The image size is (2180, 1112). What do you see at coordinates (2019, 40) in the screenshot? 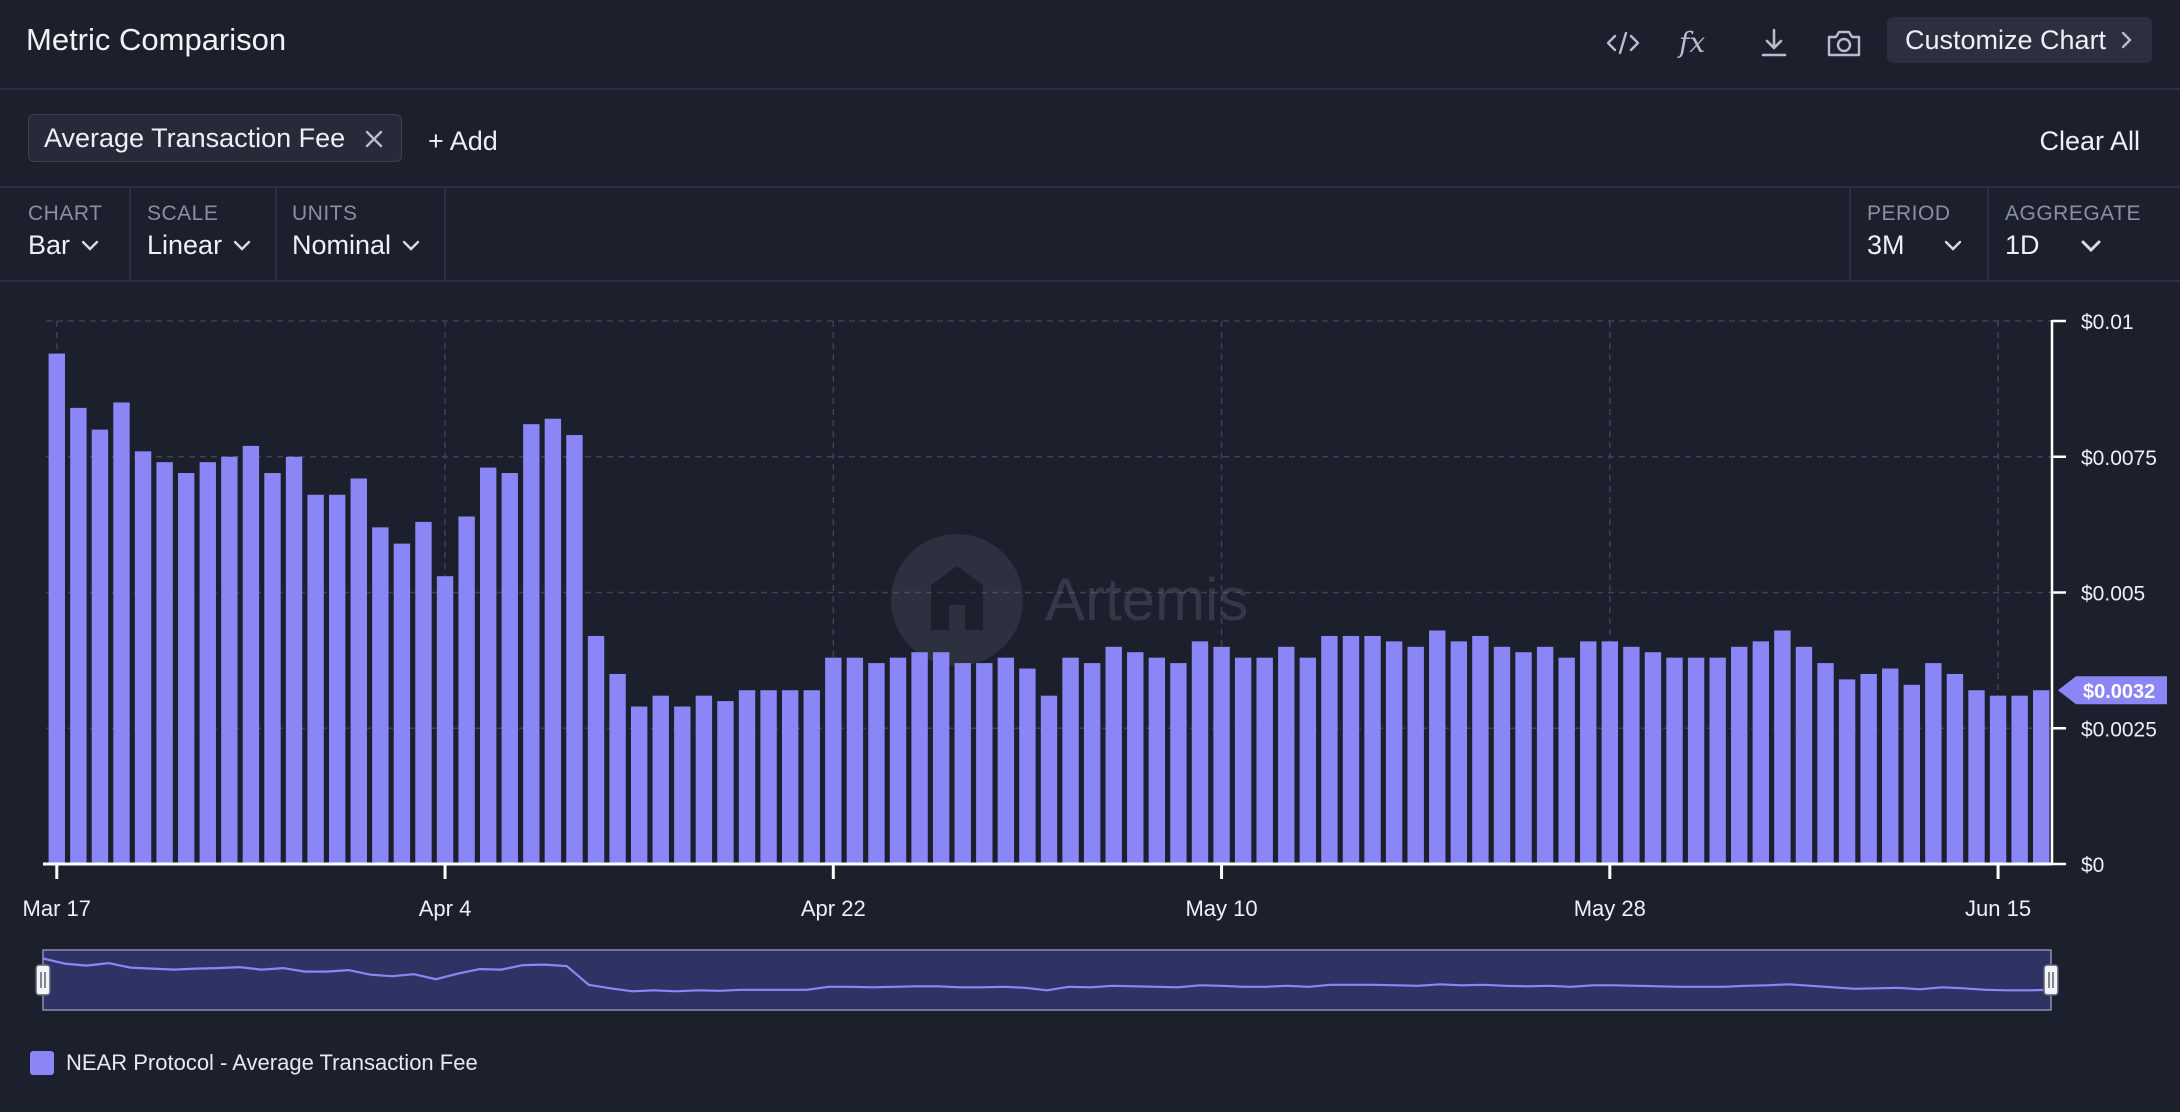
I see `customize-chart-button: Customize Chart` at bounding box center [2019, 40].